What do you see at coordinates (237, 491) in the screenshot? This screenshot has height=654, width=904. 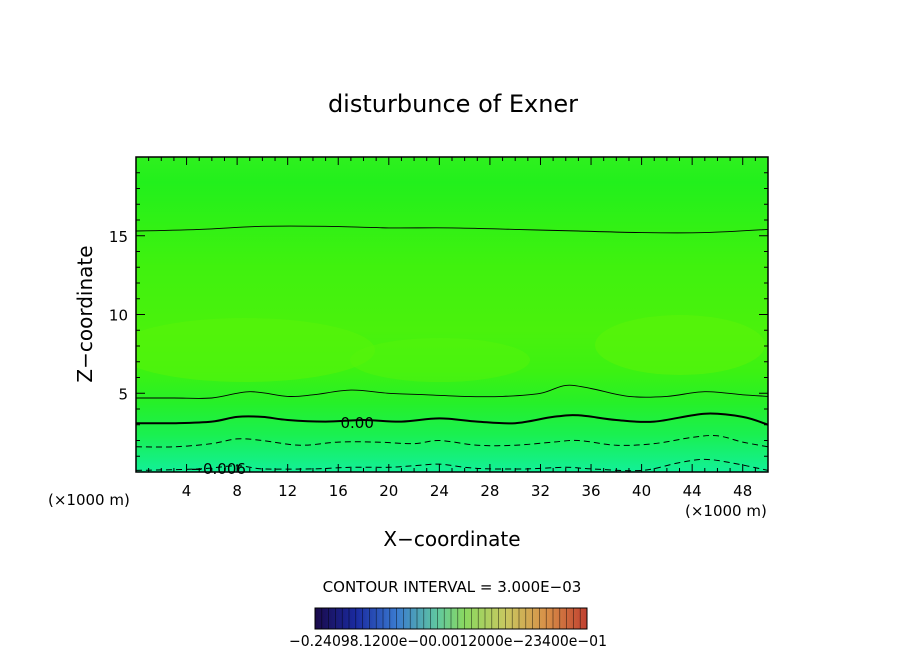 I see `x-tick-label-1: 8` at bounding box center [237, 491].